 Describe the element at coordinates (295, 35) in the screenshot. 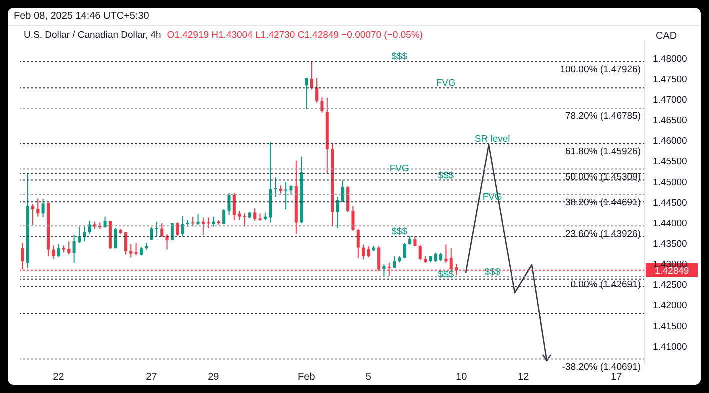

I see `annotation: O1.42919 H1.43004 L1.42730 C1.42849 −0.00070 (−0.05%)` at that location.